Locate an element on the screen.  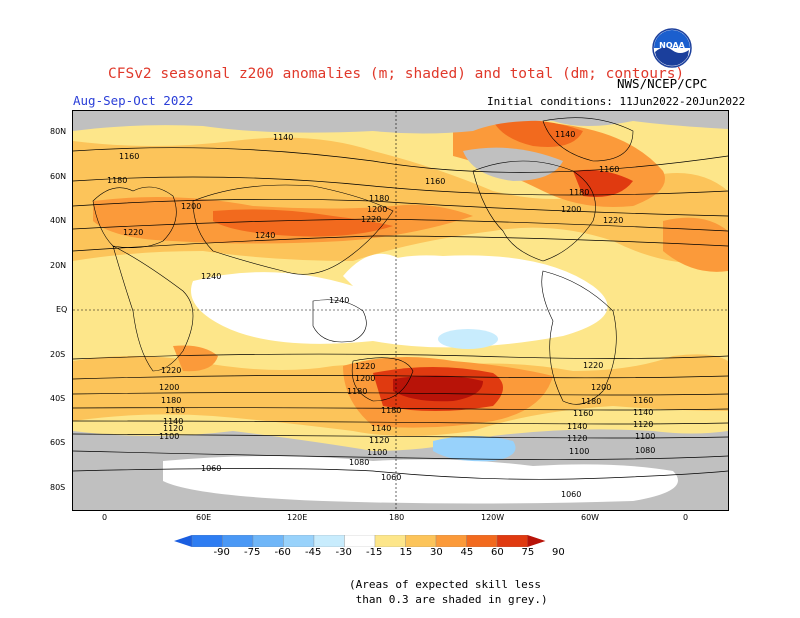
color-bar-label: -75 is located at coordinates (252, 552).